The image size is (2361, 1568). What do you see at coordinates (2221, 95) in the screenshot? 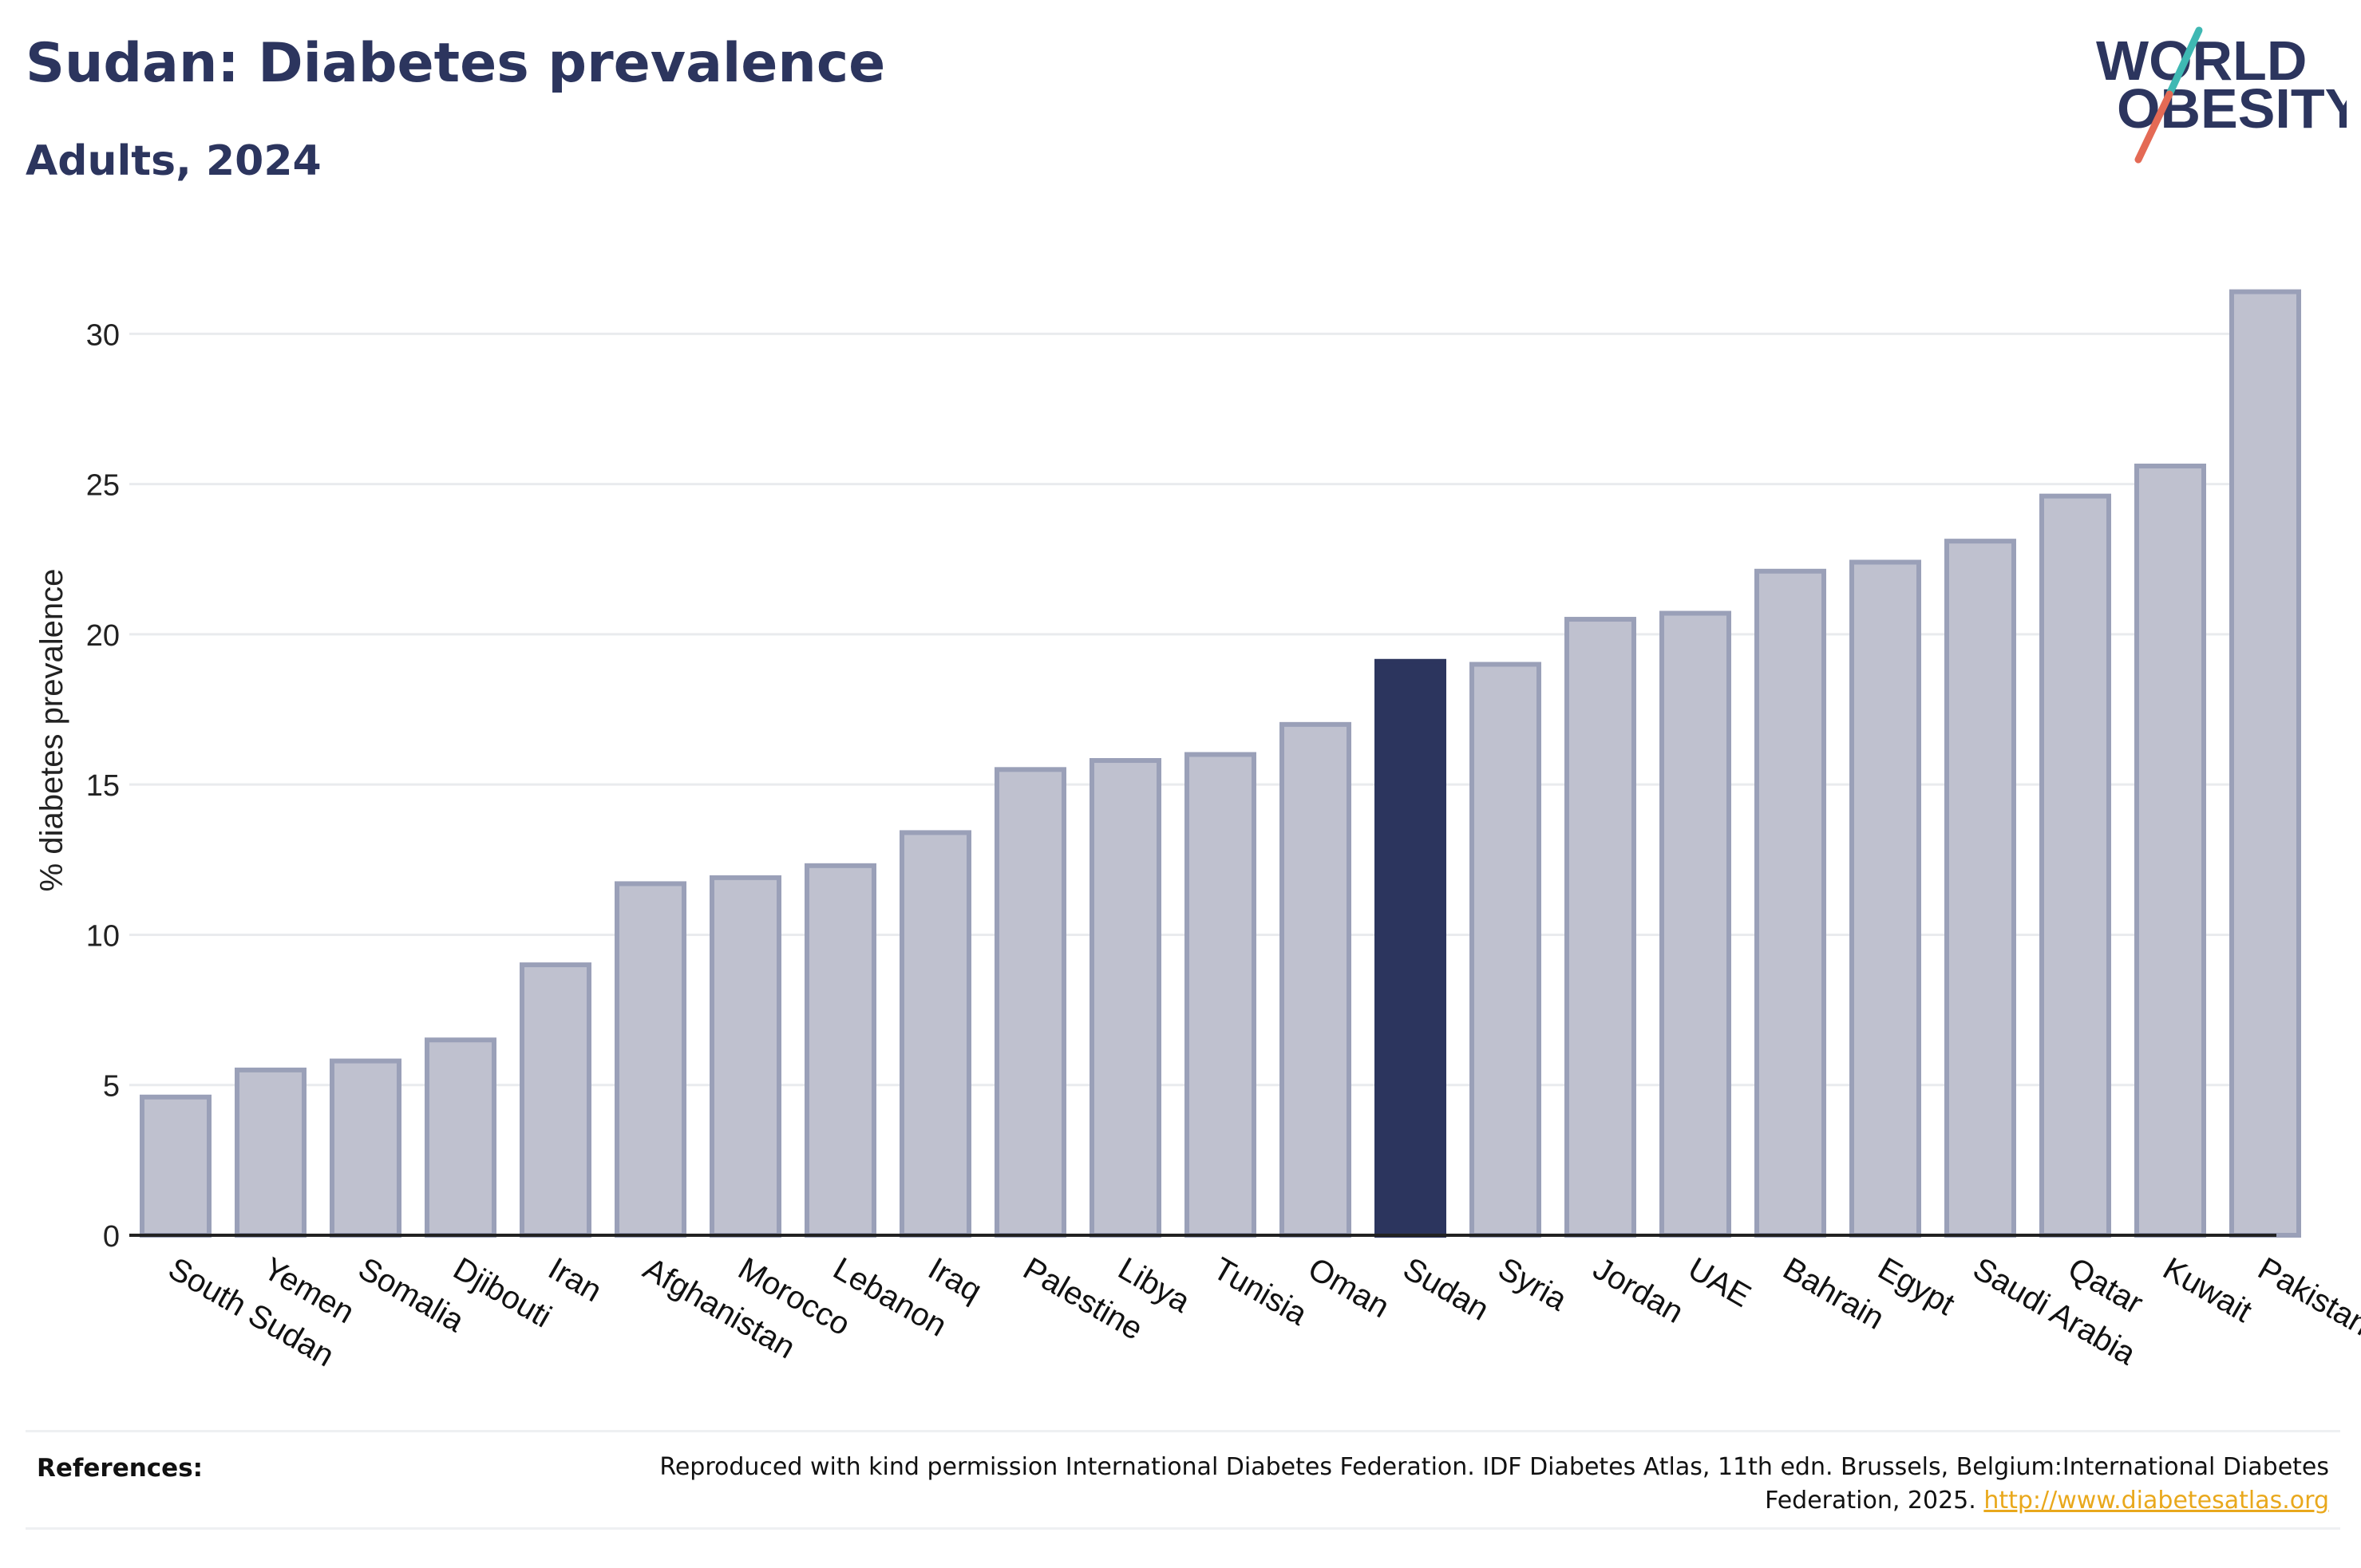
I see `world-obesity-logo: WORLD OBESITY` at bounding box center [2221, 95].